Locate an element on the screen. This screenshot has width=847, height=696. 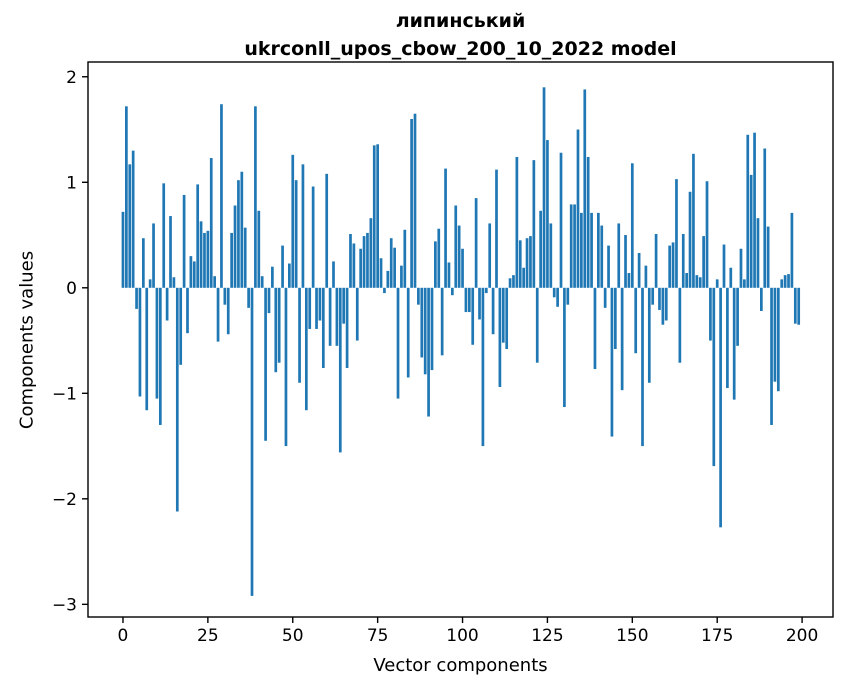
x-tick-label: 100 is located at coordinates (462, 636).